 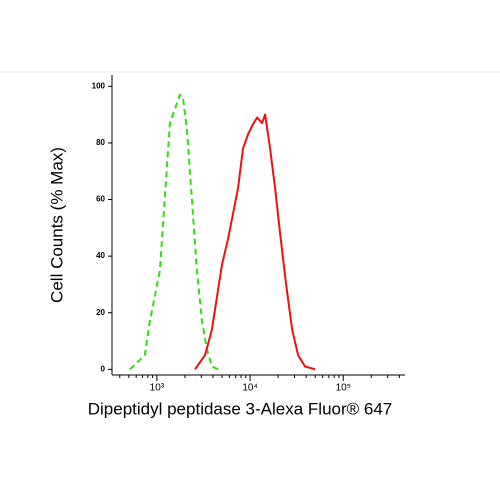 I want to click on y-tick-label: 60, so click(x=100, y=199).